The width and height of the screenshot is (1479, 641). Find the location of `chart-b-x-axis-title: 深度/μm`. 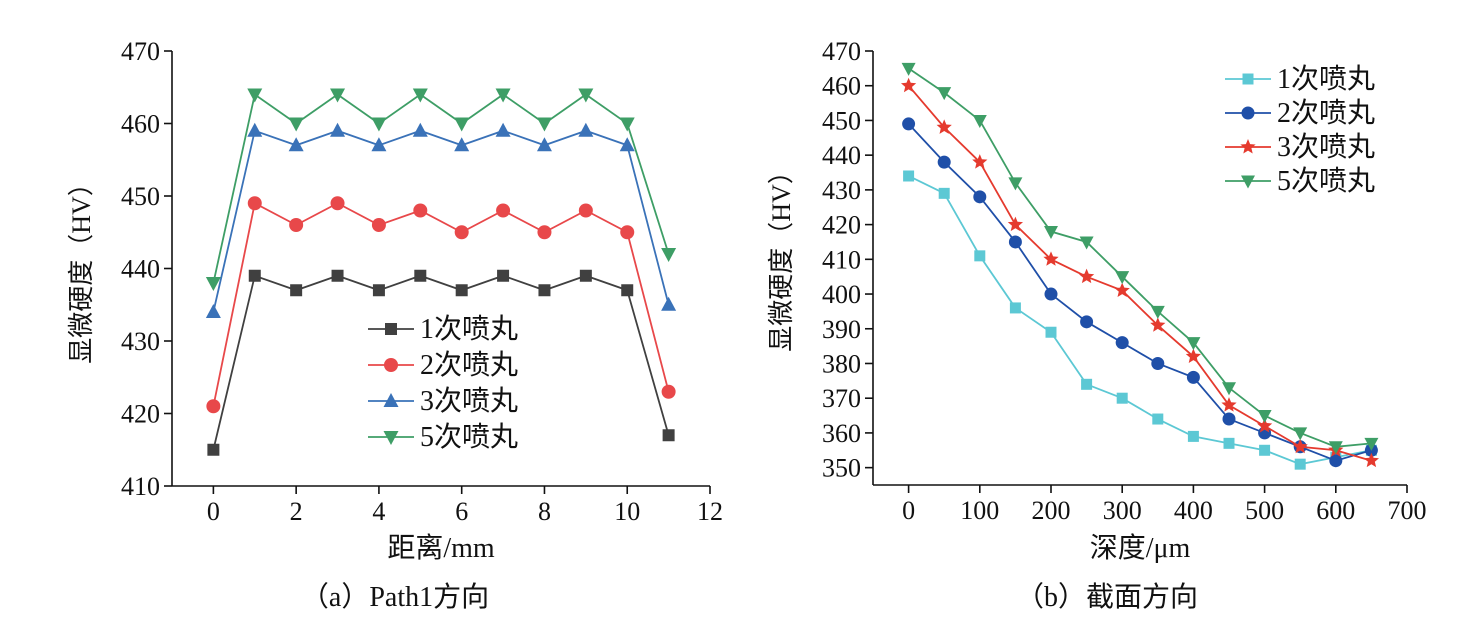

chart-b-x-axis-title: 深度/μm is located at coordinates (1140, 548).